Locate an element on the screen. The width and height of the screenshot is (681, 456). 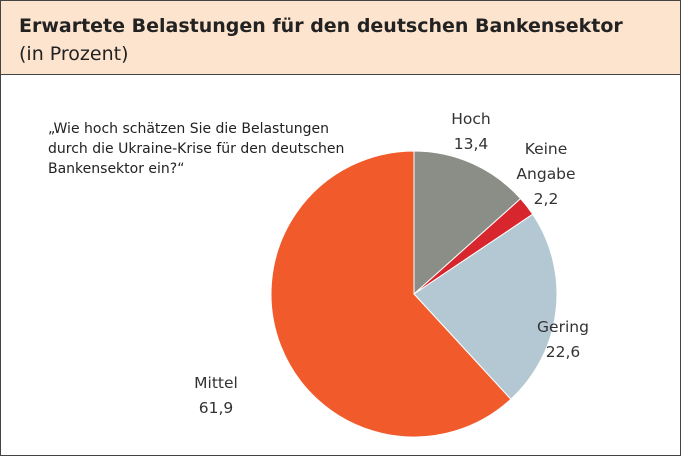
chart-subtitle: (in Prozent) is located at coordinates (74, 54).